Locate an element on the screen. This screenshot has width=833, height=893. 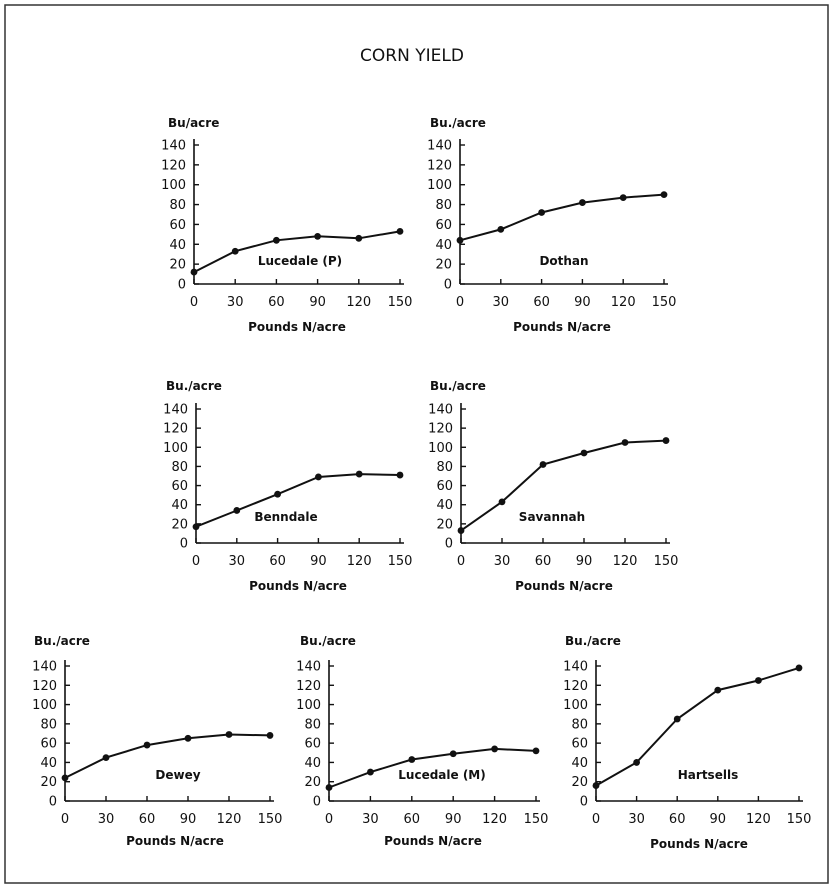
soil-annotation: Lucedale (M) is located at coordinates (441, 775).